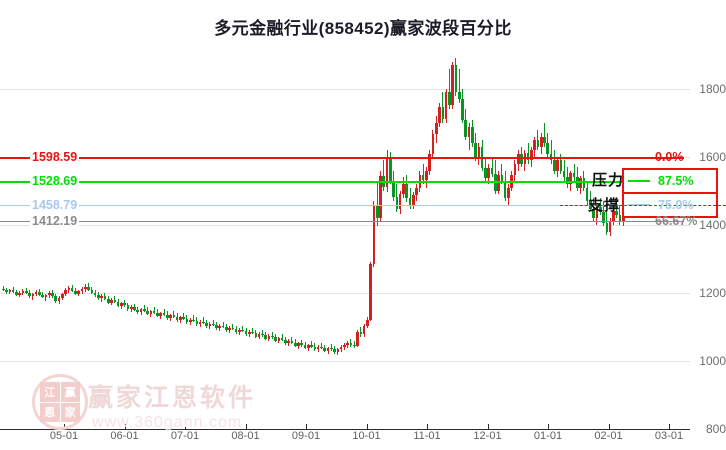  Describe the element at coordinates (172, 398) in the screenshot. I see `watermark-brand: 赢家江恩软件` at that location.